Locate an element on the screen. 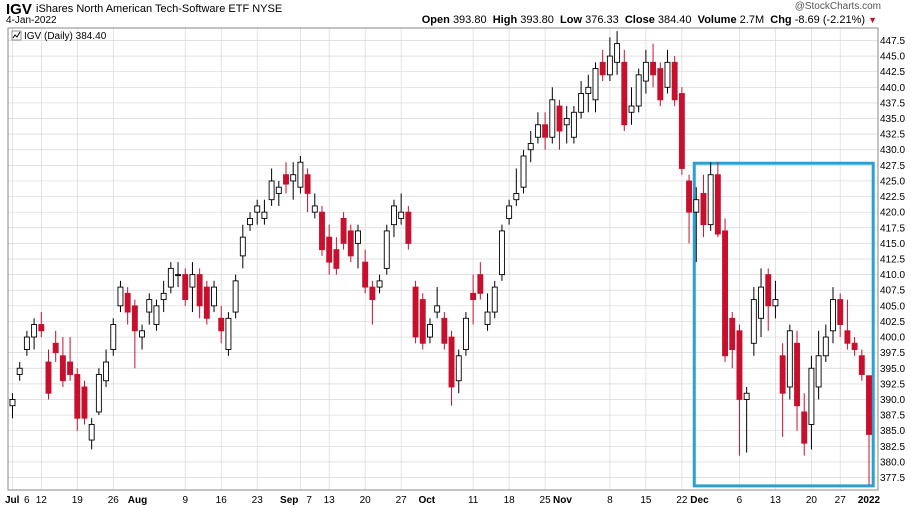 The height and width of the screenshot is (508, 911). y-tick-label: 417.5 is located at coordinates (892, 228).